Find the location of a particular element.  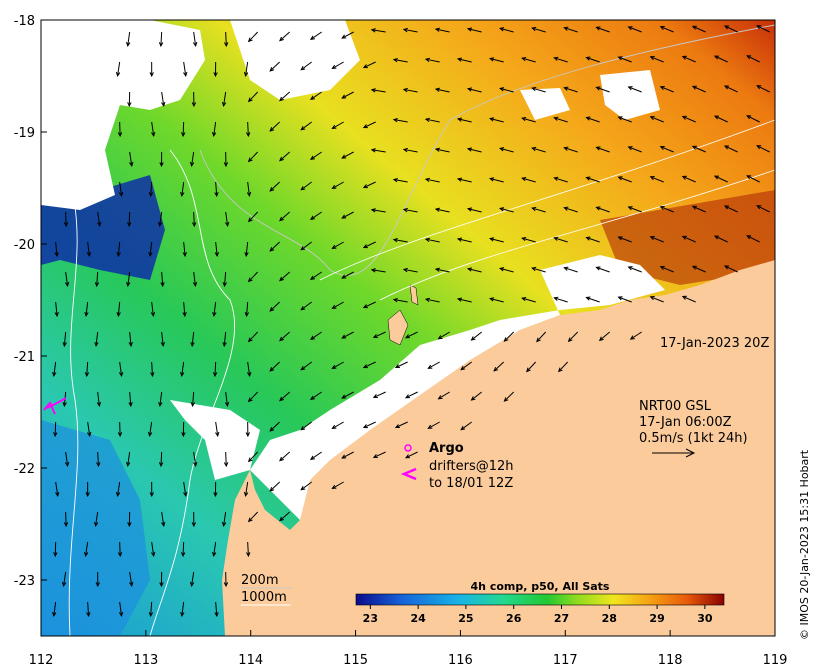

credit-label: © IMOS 20-Jan-2023 15:31 Hobart is located at coordinates (804, 544).